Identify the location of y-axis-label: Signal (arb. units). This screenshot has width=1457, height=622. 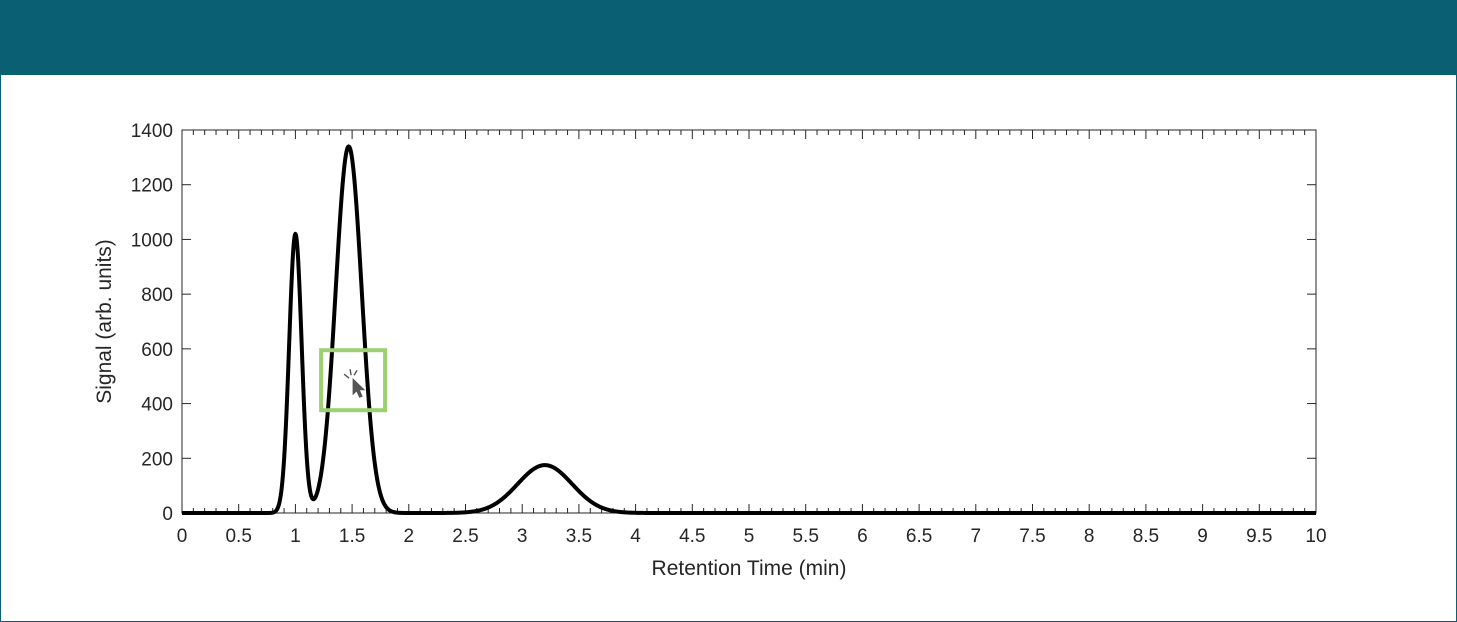
(104, 321).